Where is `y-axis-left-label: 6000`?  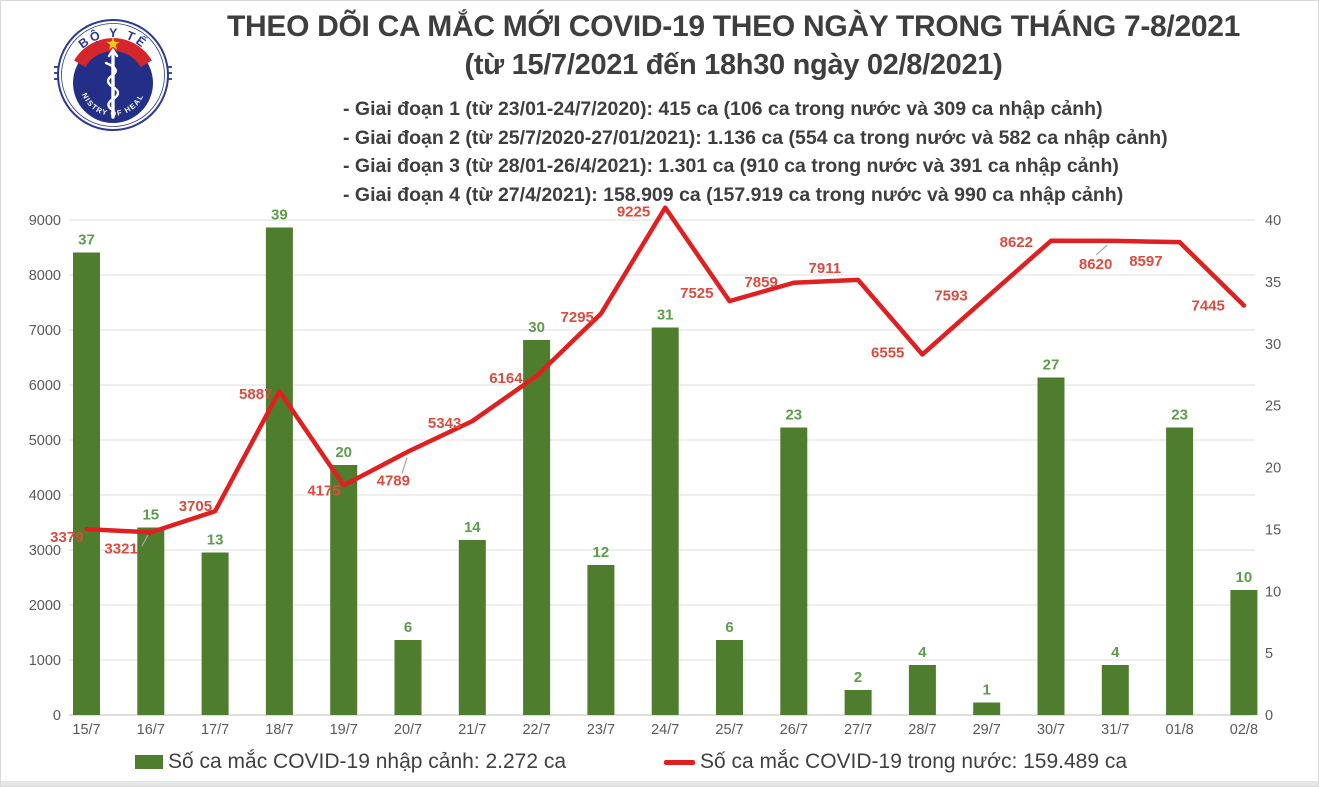
y-axis-left-label: 6000 is located at coordinates (45, 386).